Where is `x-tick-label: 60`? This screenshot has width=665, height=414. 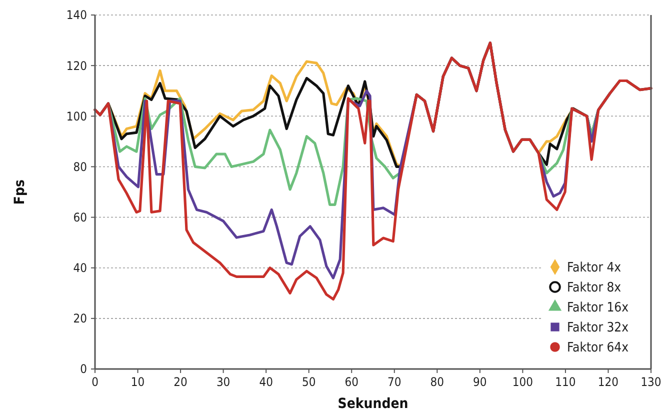 x-tick-label: 60 is located at coordinates (351, 382).